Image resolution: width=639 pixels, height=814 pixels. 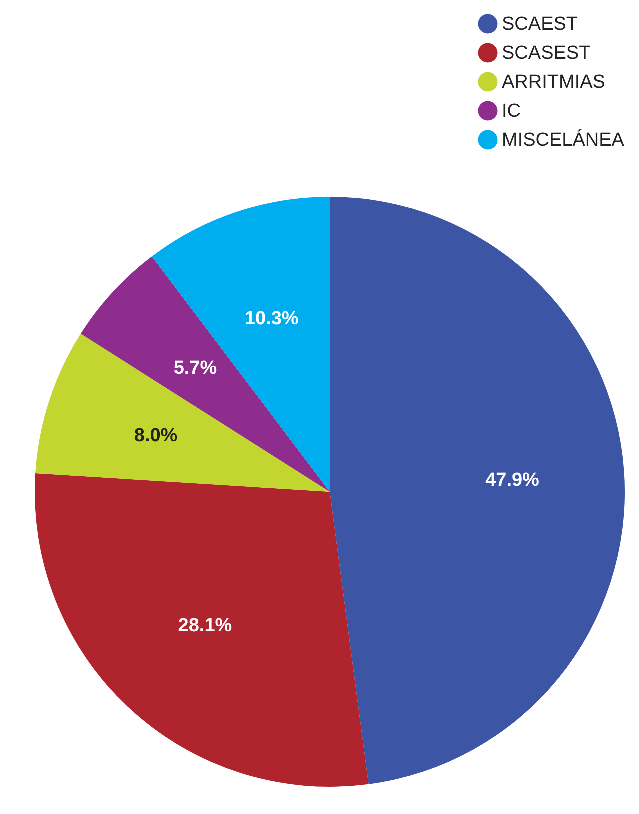 What do you see at coordinates (156, 435) in the screenshot?
I see `data-label: 8.0%` at bounding box center [156, 435].